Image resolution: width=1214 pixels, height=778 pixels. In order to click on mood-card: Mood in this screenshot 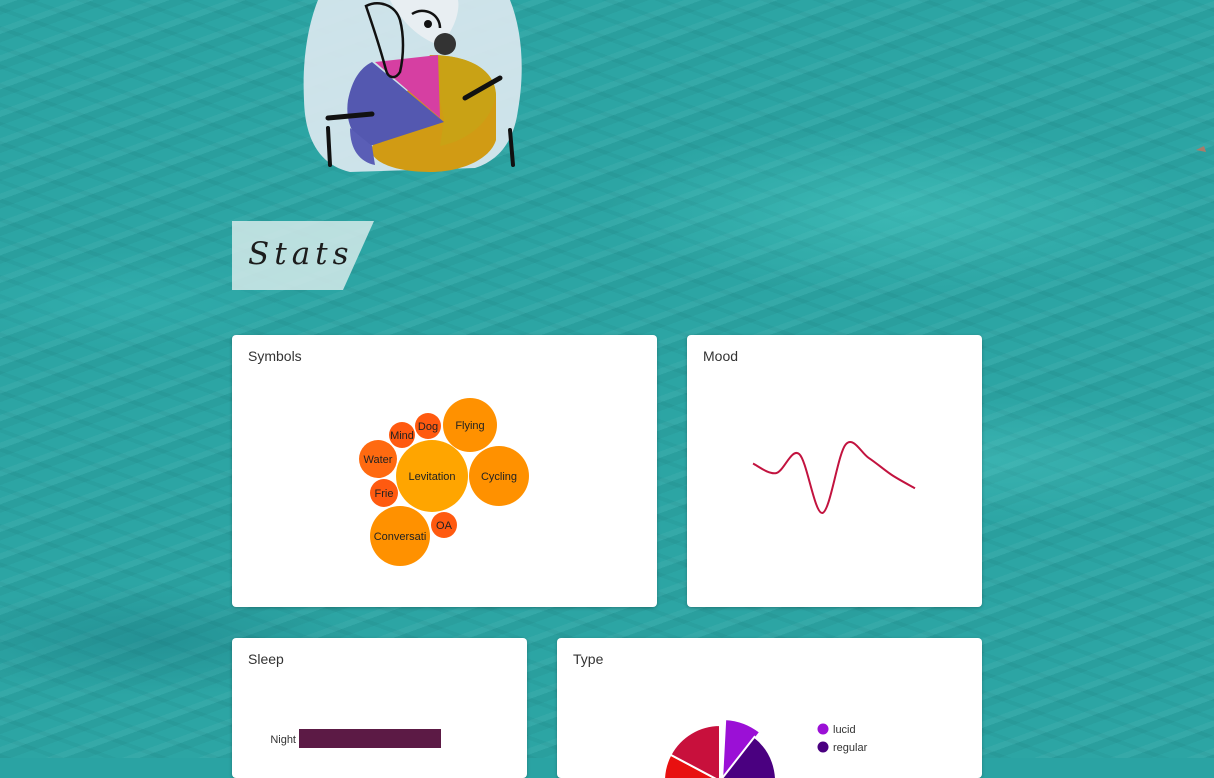, I will do `click(834, 471)`.